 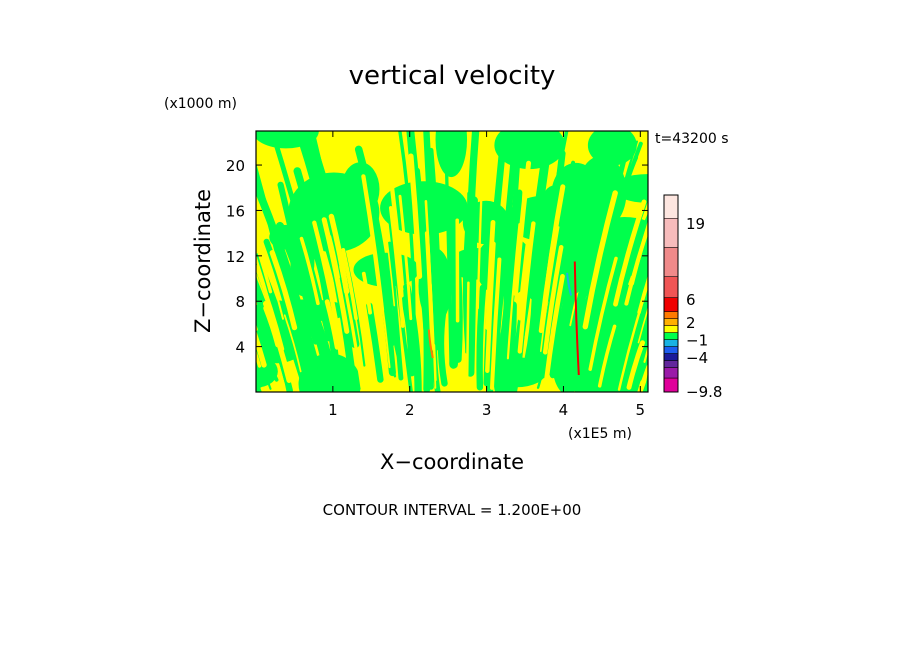 I want to click on colorbar-label: 19, so click(x=695, y=224).